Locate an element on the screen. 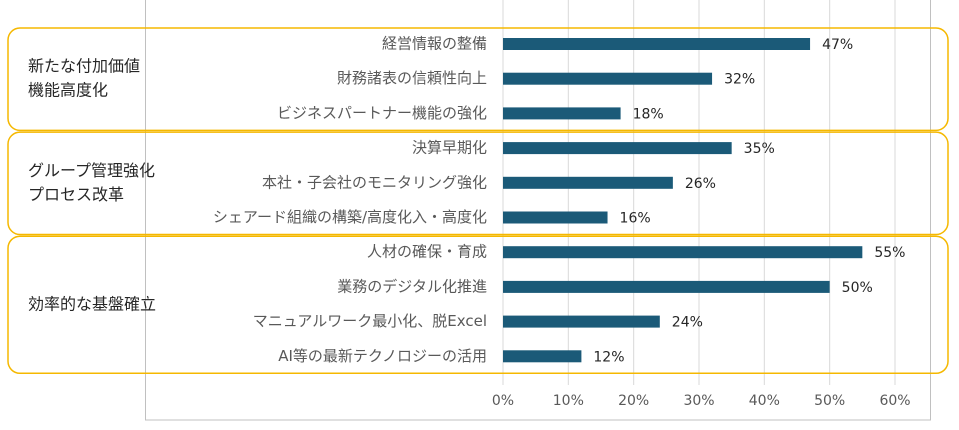 This screenshot has height=430, width=959. group-label: 機能高度化 is located at coordinates (68, 90).